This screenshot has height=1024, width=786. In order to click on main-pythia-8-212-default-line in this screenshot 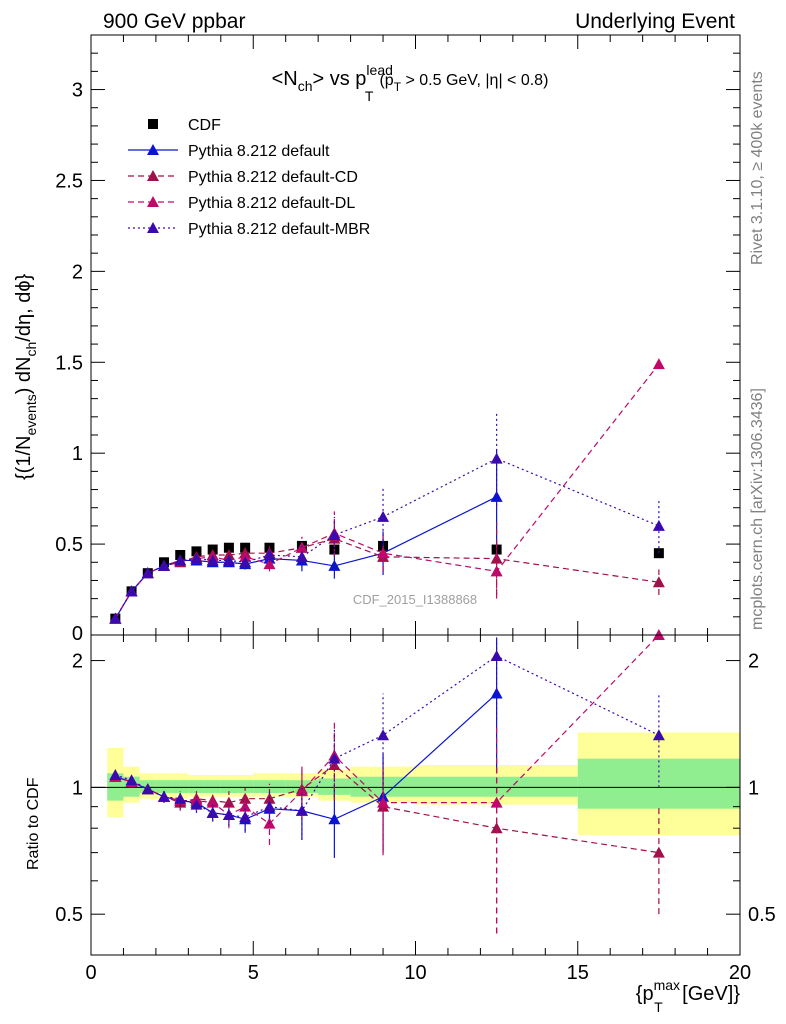, I will do `click(305, 557)`.